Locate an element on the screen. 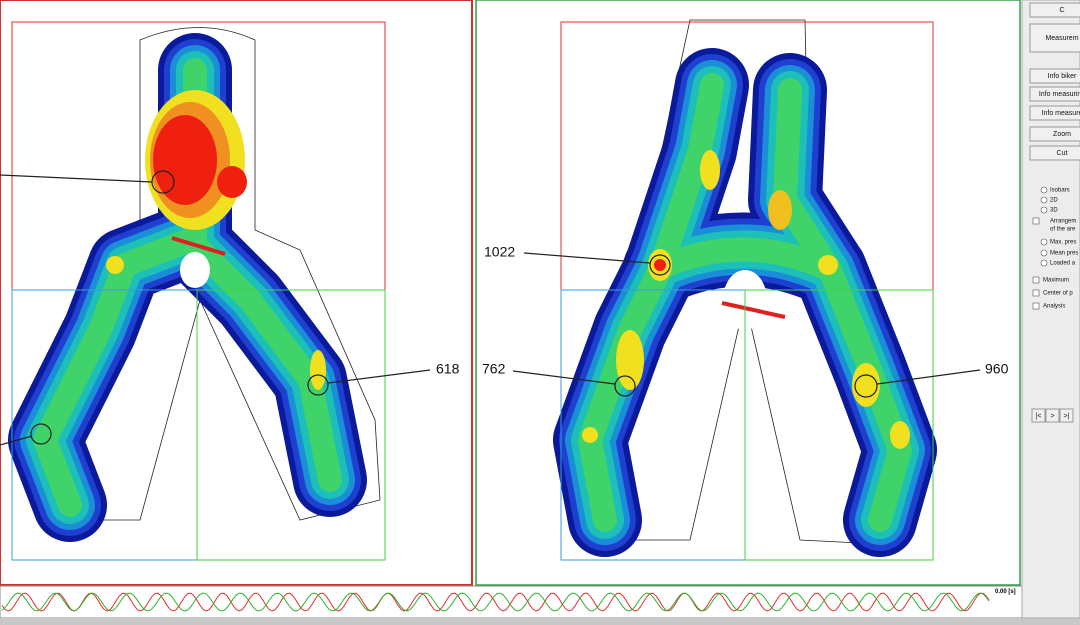 The width and height of the screenshot is (1080, 625). option-label: Maximum is located at coordinates (1056, 281).